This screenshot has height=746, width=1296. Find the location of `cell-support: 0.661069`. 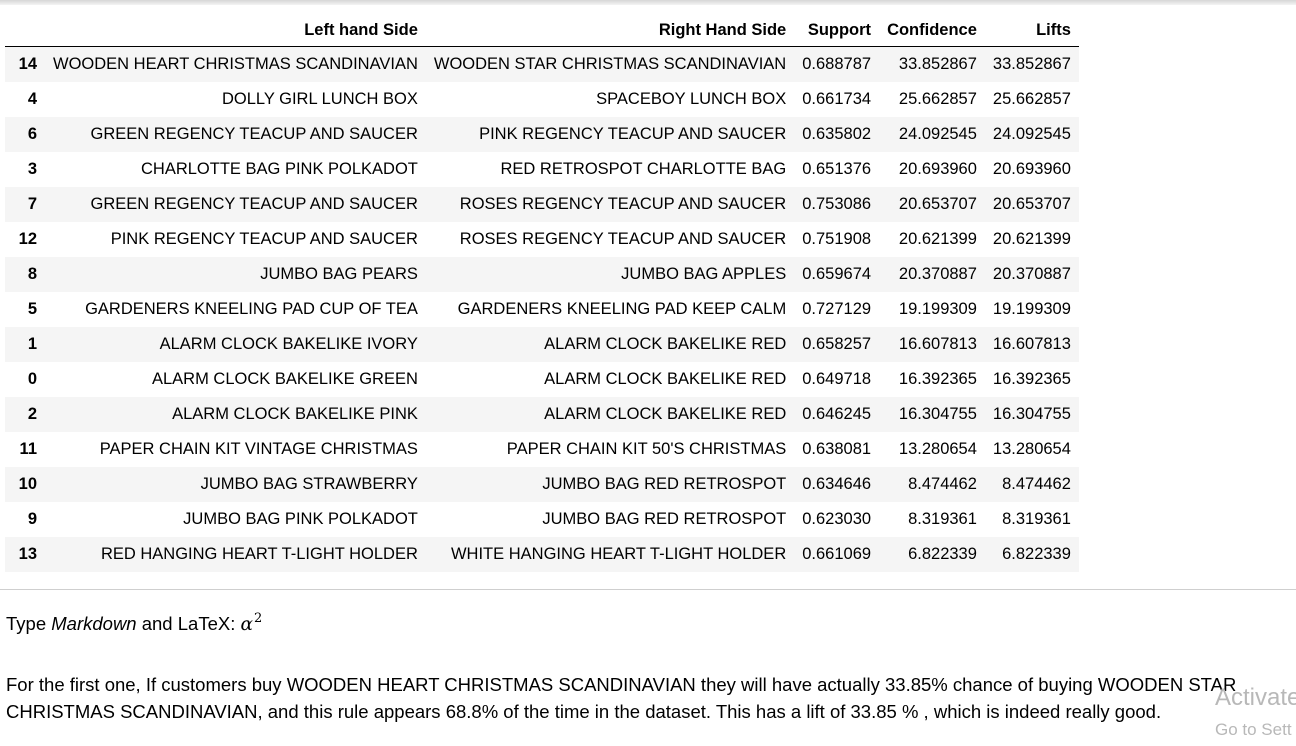

cell-support: 0.661069 is located at coordinates (837, 554).